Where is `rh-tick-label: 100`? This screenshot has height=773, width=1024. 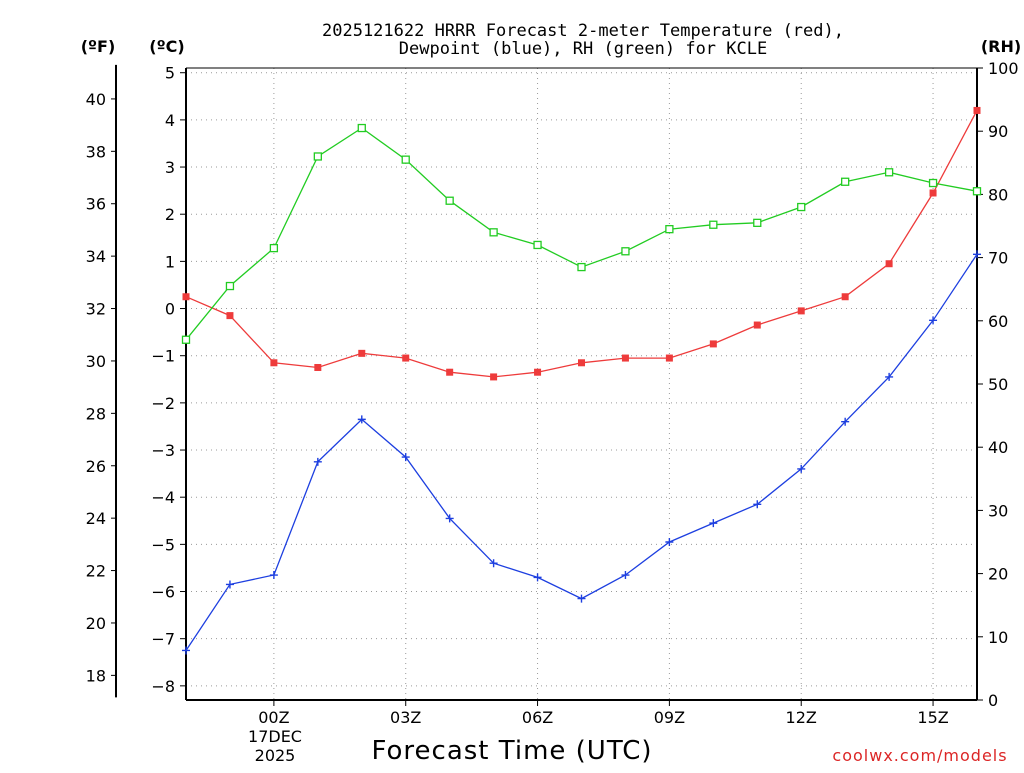
rh-tick-label: 100 is located at coordinates (1003, 68).